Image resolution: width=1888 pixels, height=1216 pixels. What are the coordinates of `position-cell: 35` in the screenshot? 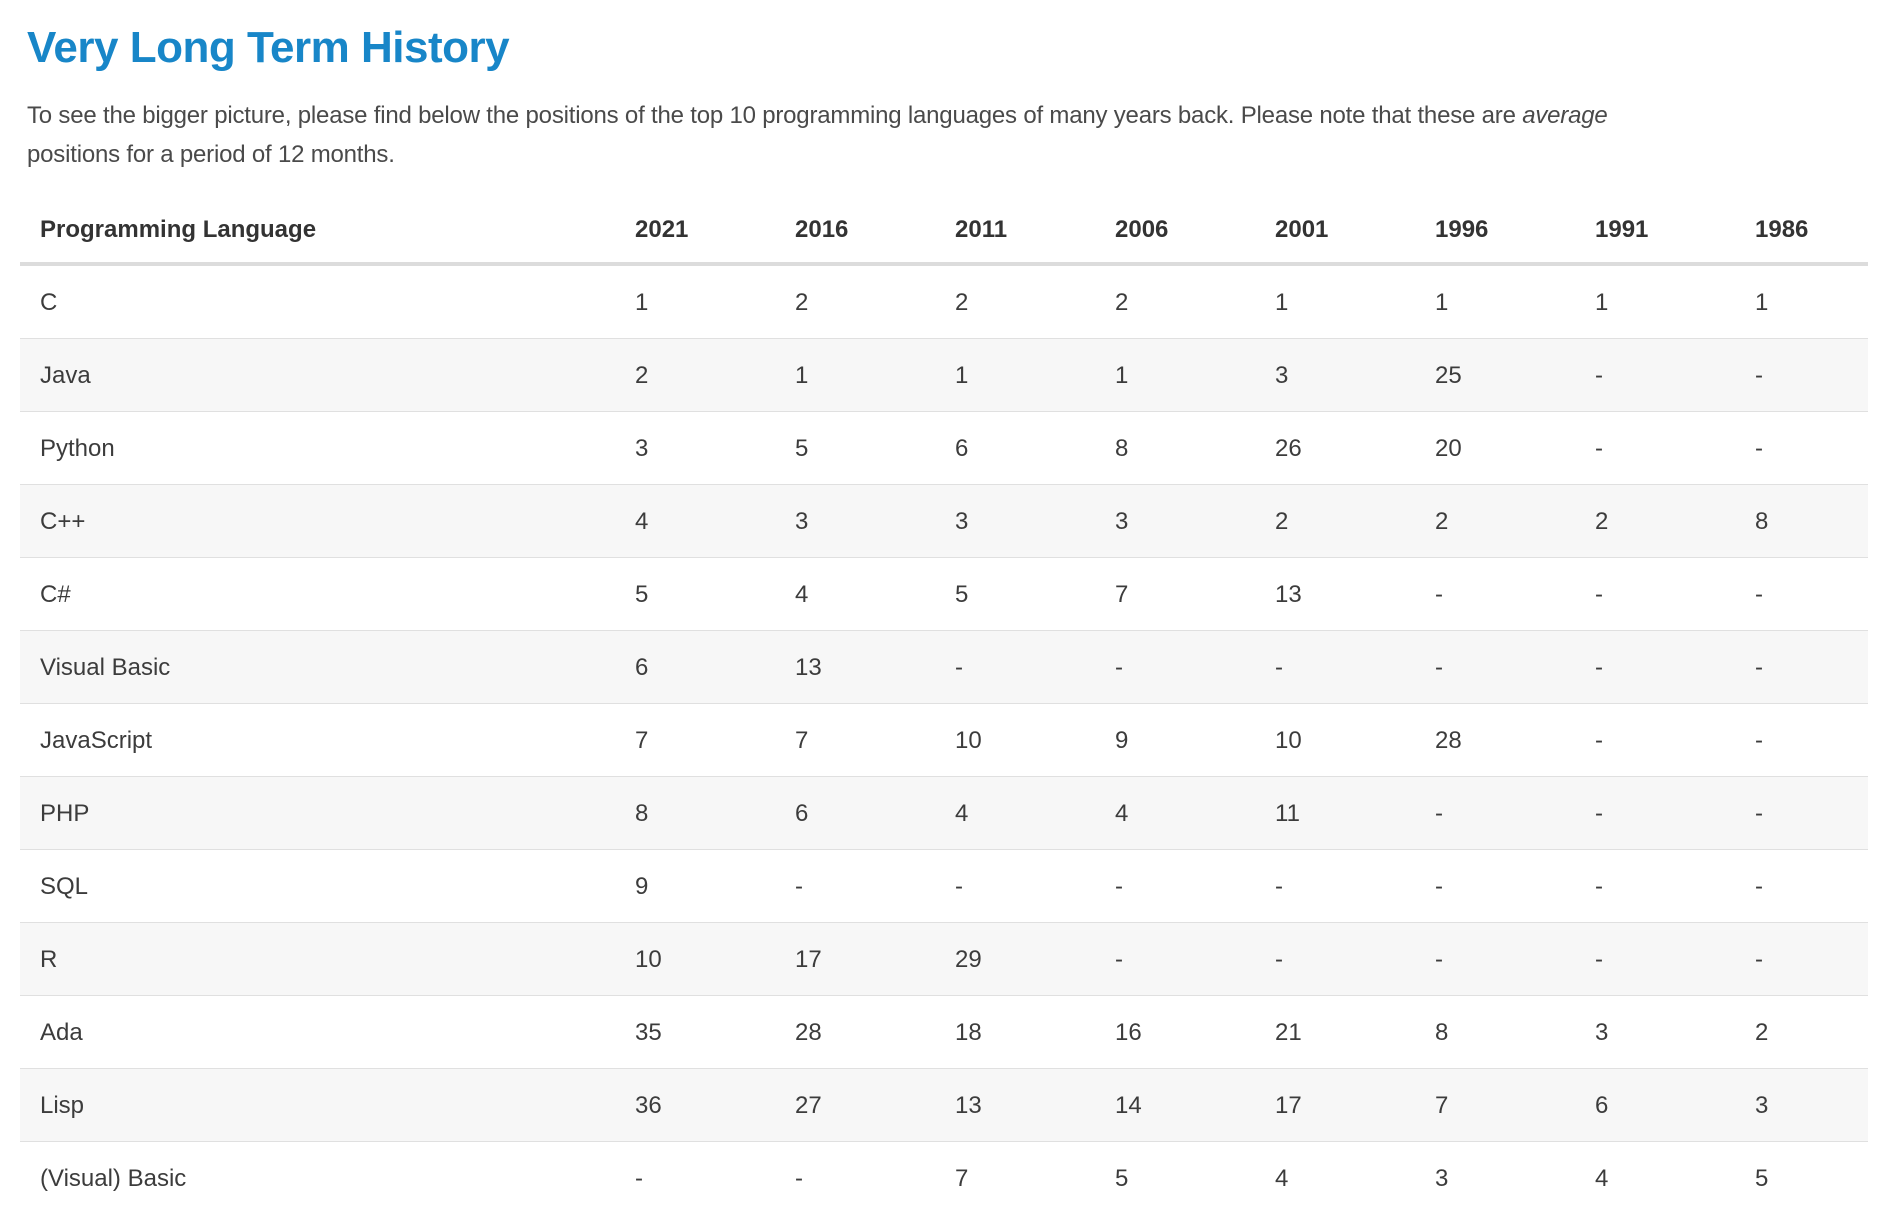 It's located at (715, 1032).